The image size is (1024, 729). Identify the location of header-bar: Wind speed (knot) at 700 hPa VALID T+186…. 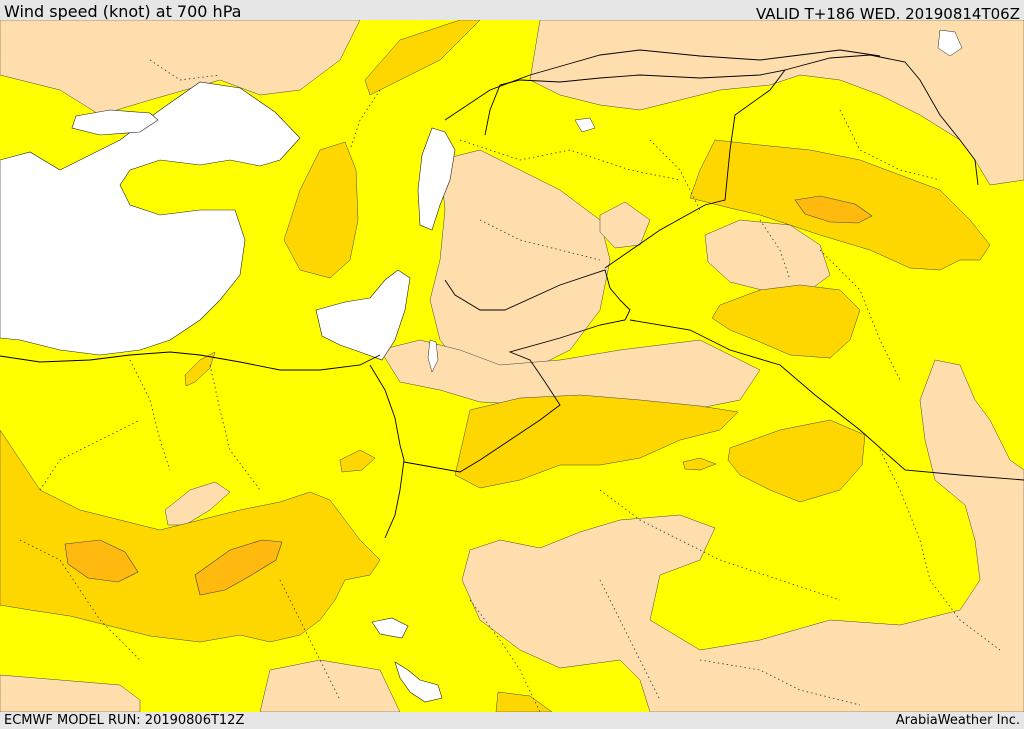
(512, 11).